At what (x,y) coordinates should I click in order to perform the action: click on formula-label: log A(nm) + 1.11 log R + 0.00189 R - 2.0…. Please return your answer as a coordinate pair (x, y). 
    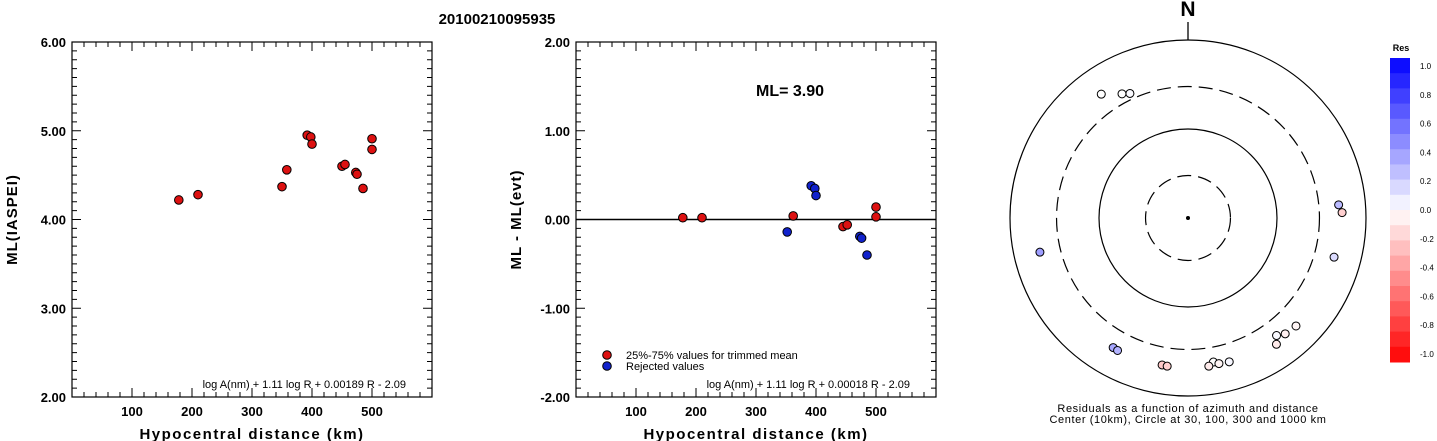
    Looking at the image, I should click on (304, 385).